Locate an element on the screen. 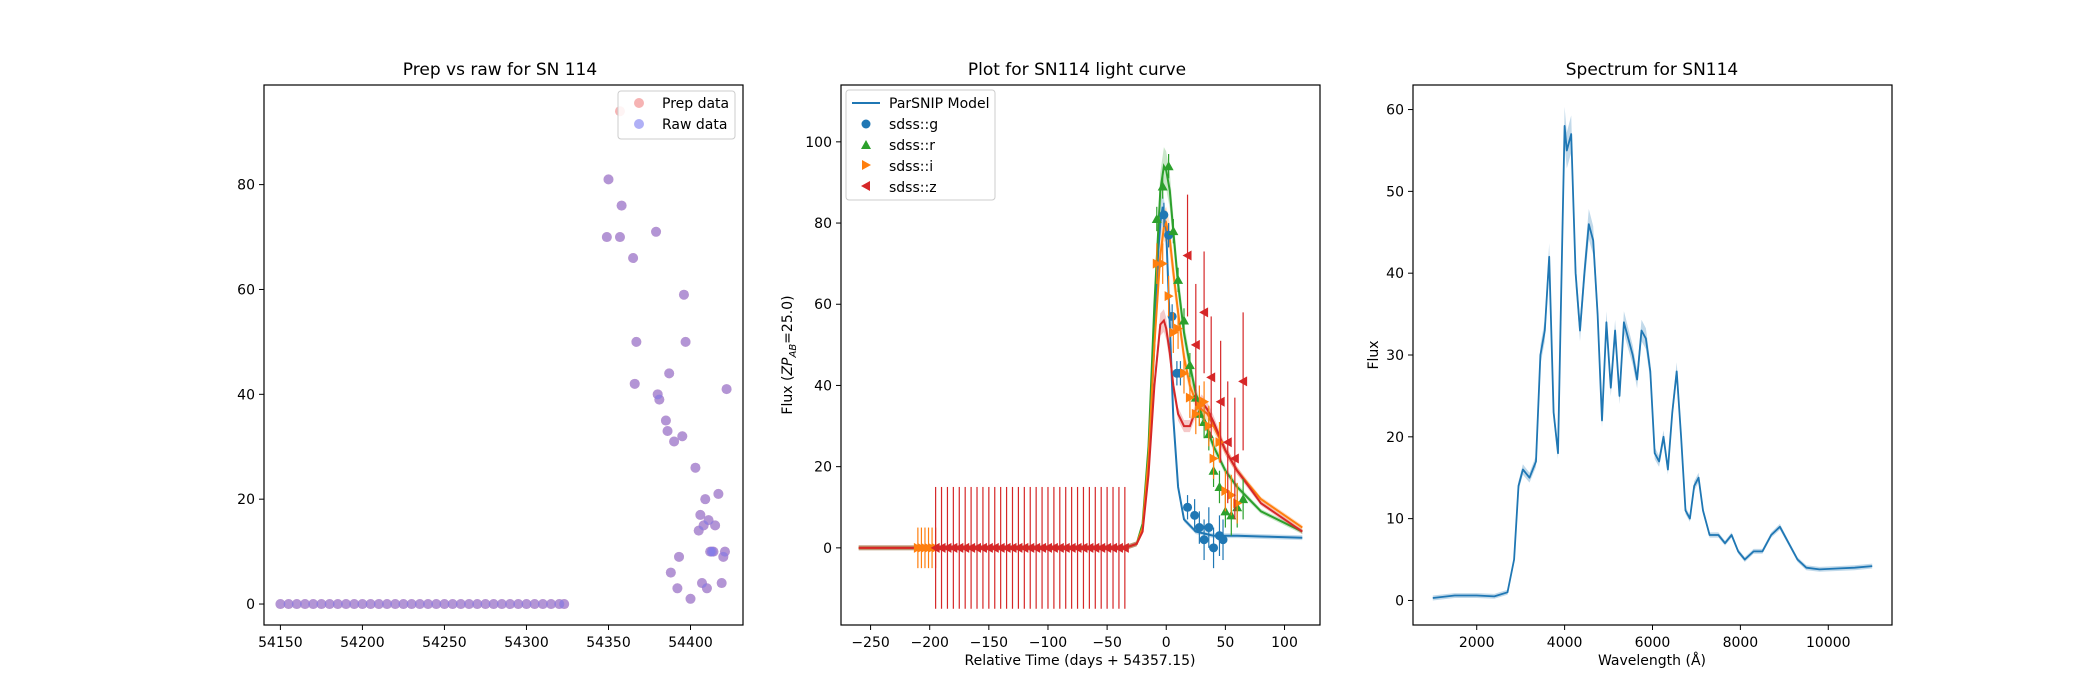  panel-1-x-tick-label: 54400 is located at coordinates (690, 643).